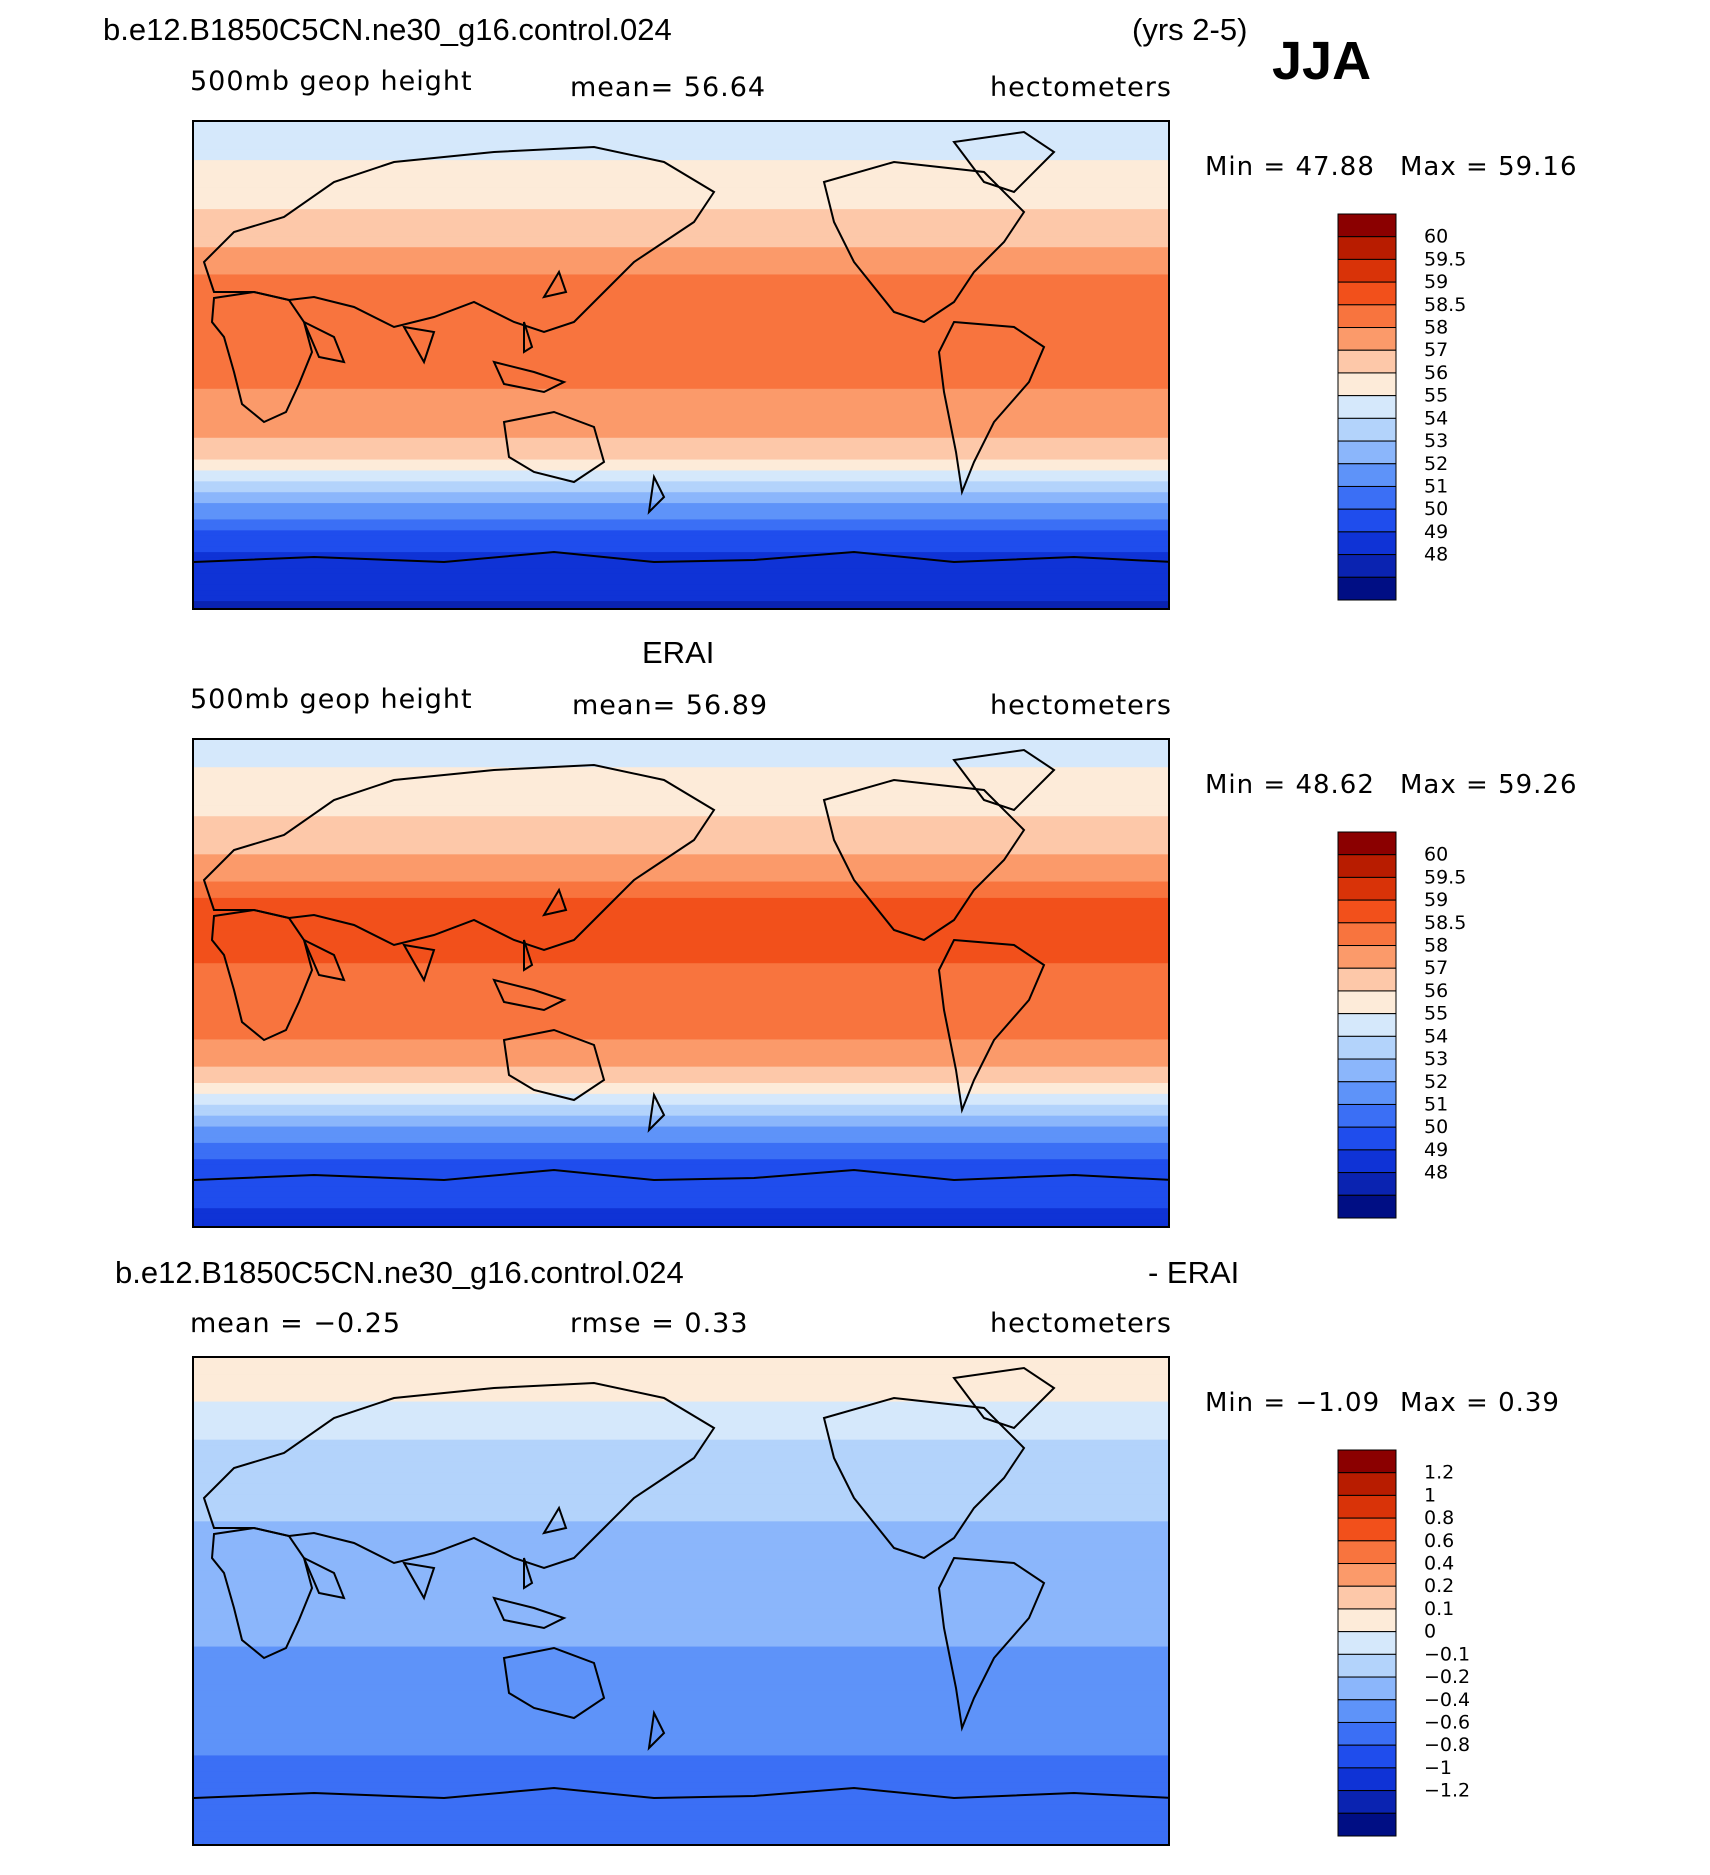 The image size is (1710, 1875). I want to click on colorbar-label: 52, so click(1436, 1082).